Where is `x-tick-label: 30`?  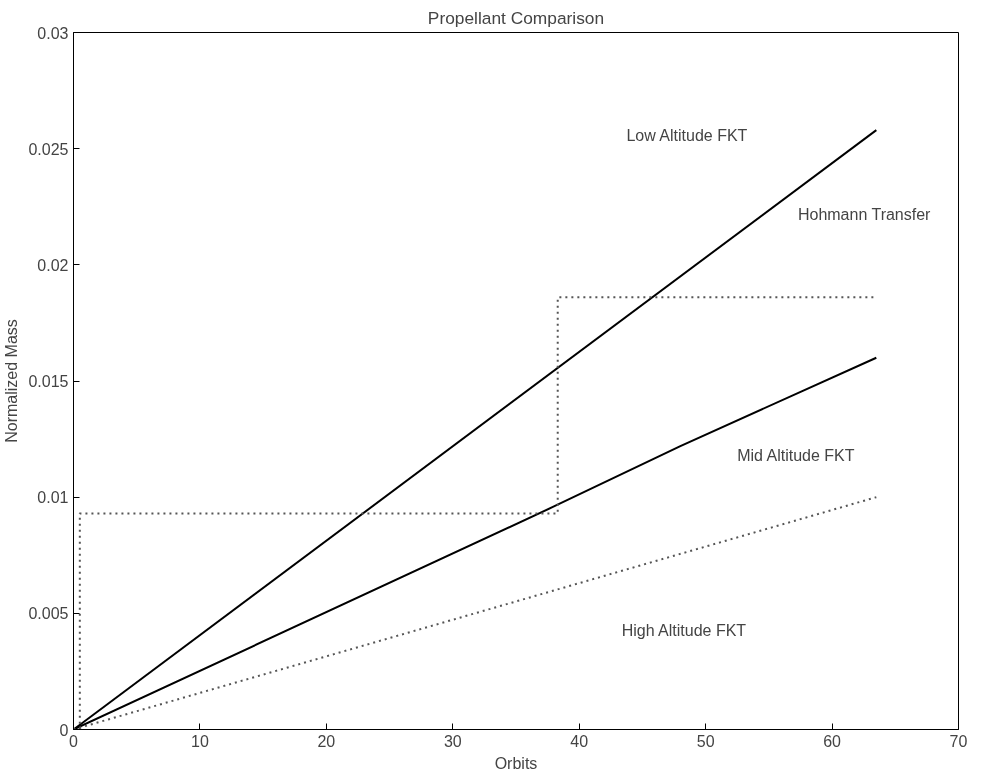
x-tick-label: 30 is located at coordinates (452, 741).